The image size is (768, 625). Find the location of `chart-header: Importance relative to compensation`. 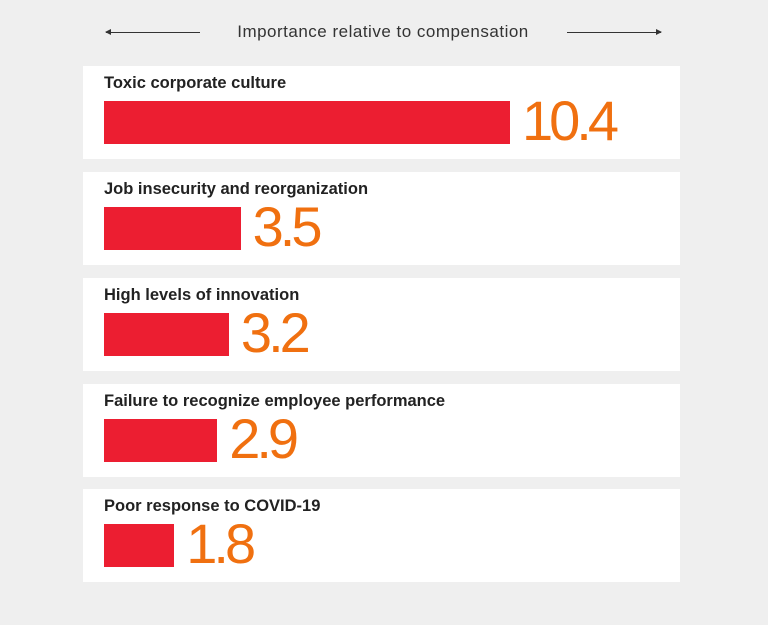

chart-header: Importance relative to compensation is located at coordinates (384, 32).